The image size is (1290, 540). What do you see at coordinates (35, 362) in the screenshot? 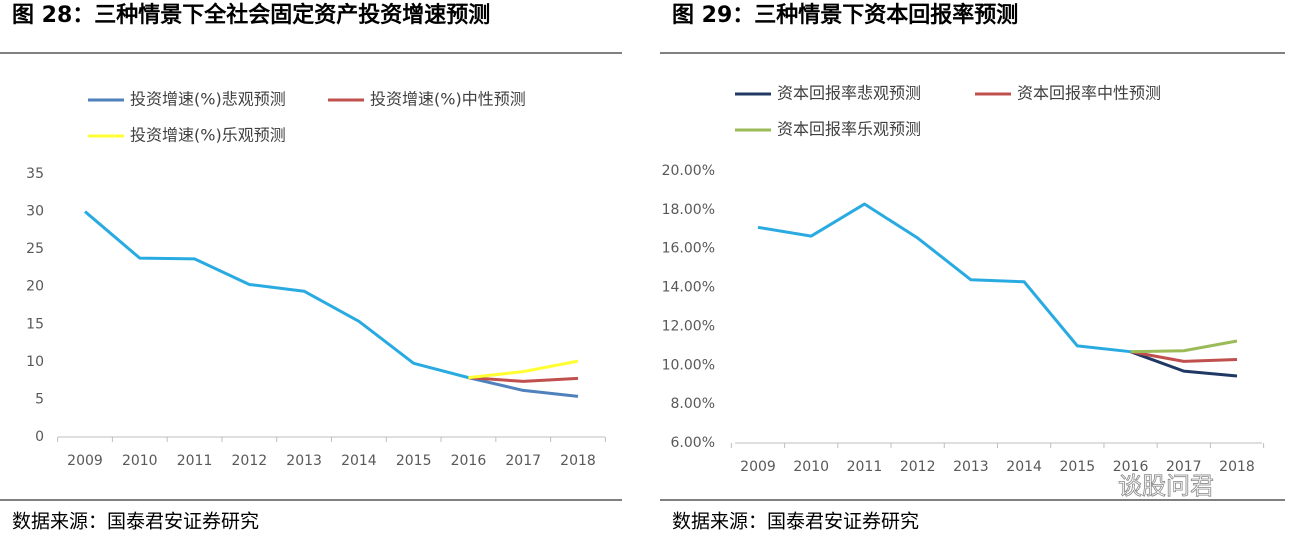
I see `y-tick-label: 10` at bounding box center [35, 362].